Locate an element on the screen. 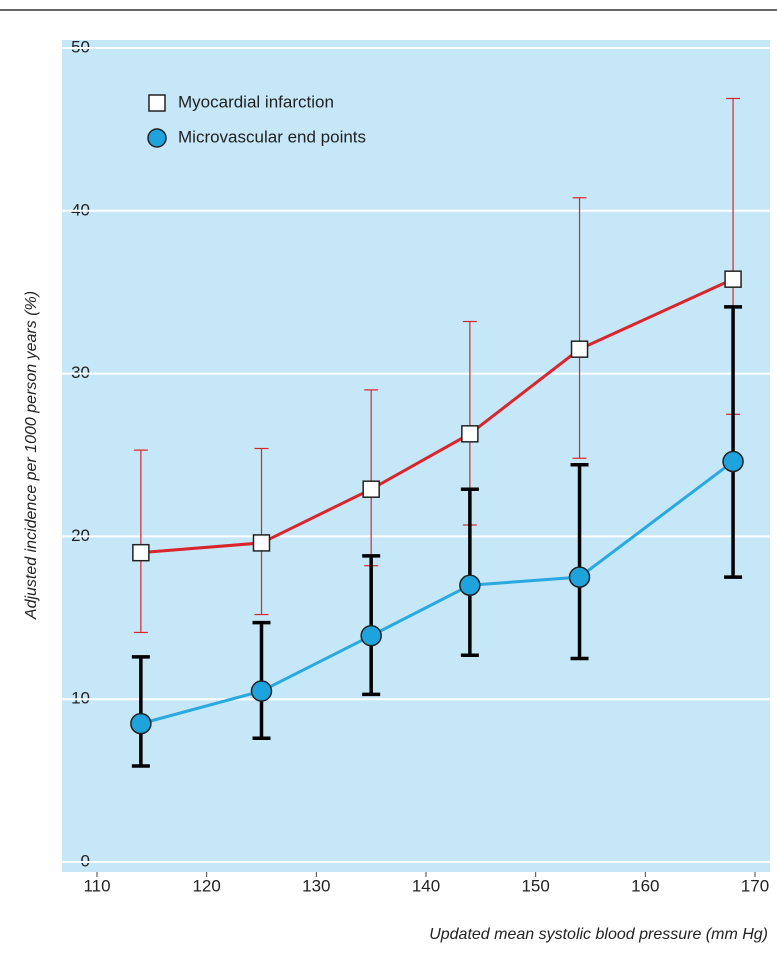  y-tick-label: 30 is located at coordinates (80, 372).